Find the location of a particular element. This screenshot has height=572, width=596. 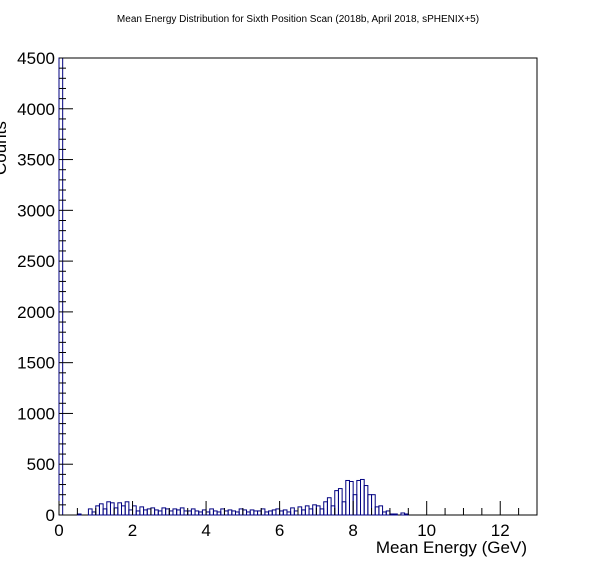

y-tick-label: 2000 is located at coordinates (36, 312).